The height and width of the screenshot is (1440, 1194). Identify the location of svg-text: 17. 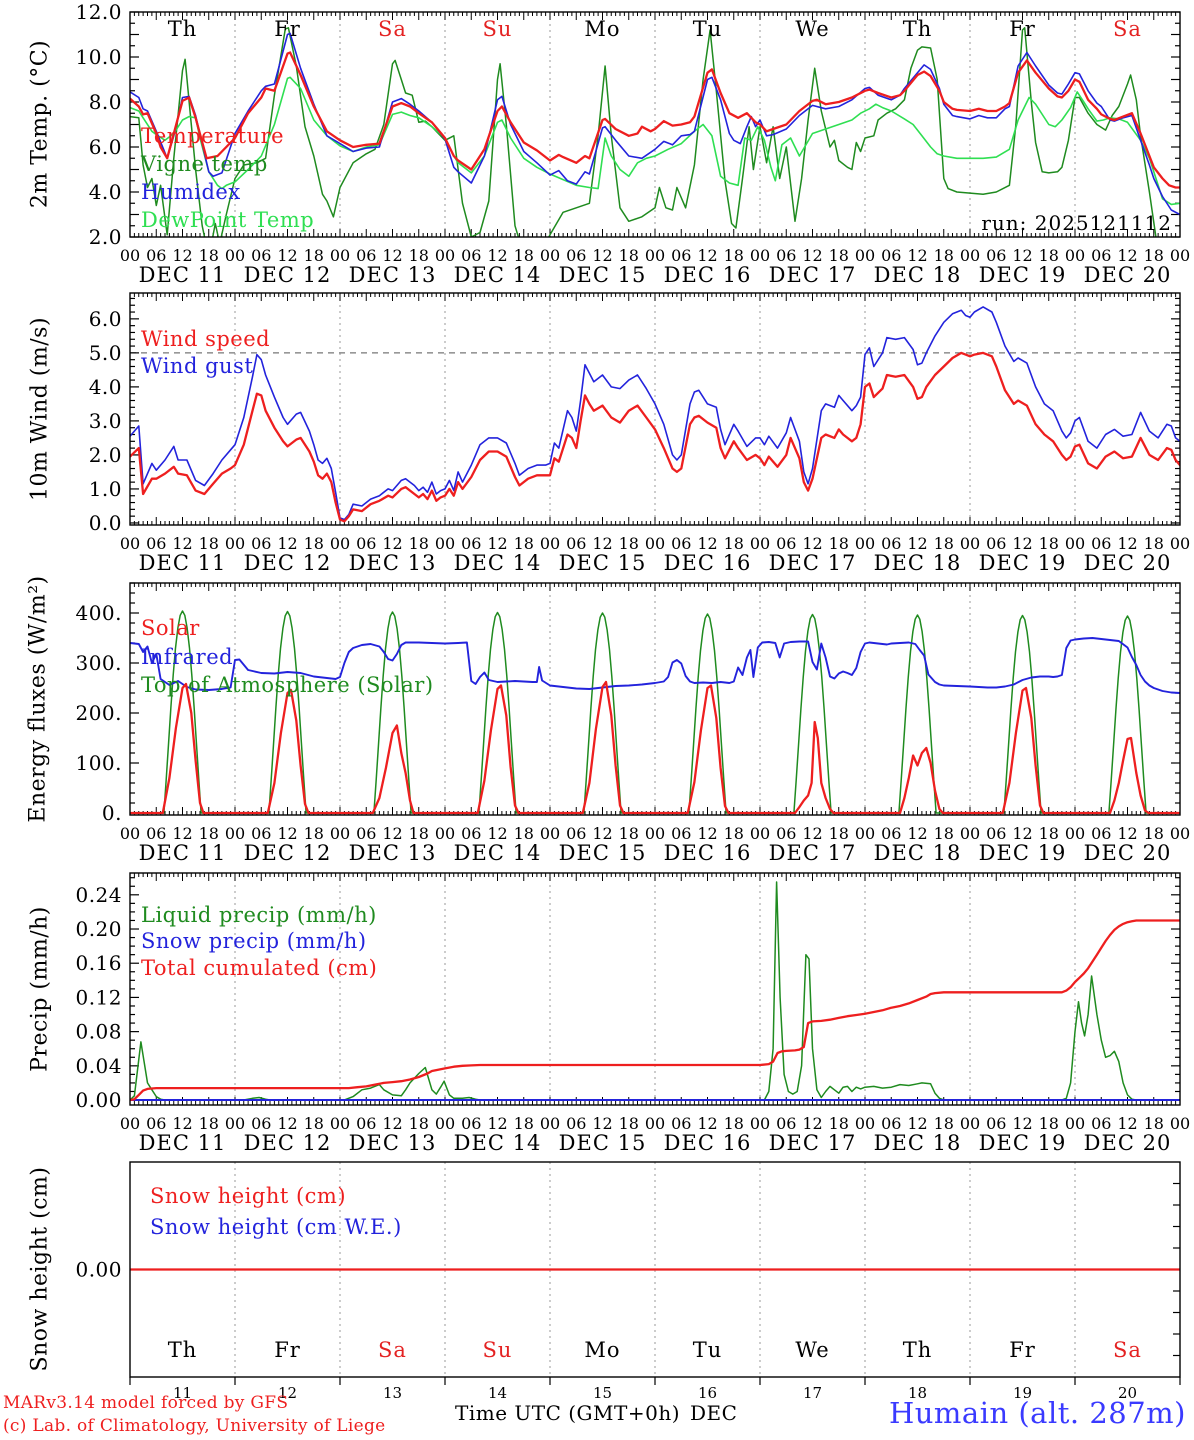
(812, 1393).